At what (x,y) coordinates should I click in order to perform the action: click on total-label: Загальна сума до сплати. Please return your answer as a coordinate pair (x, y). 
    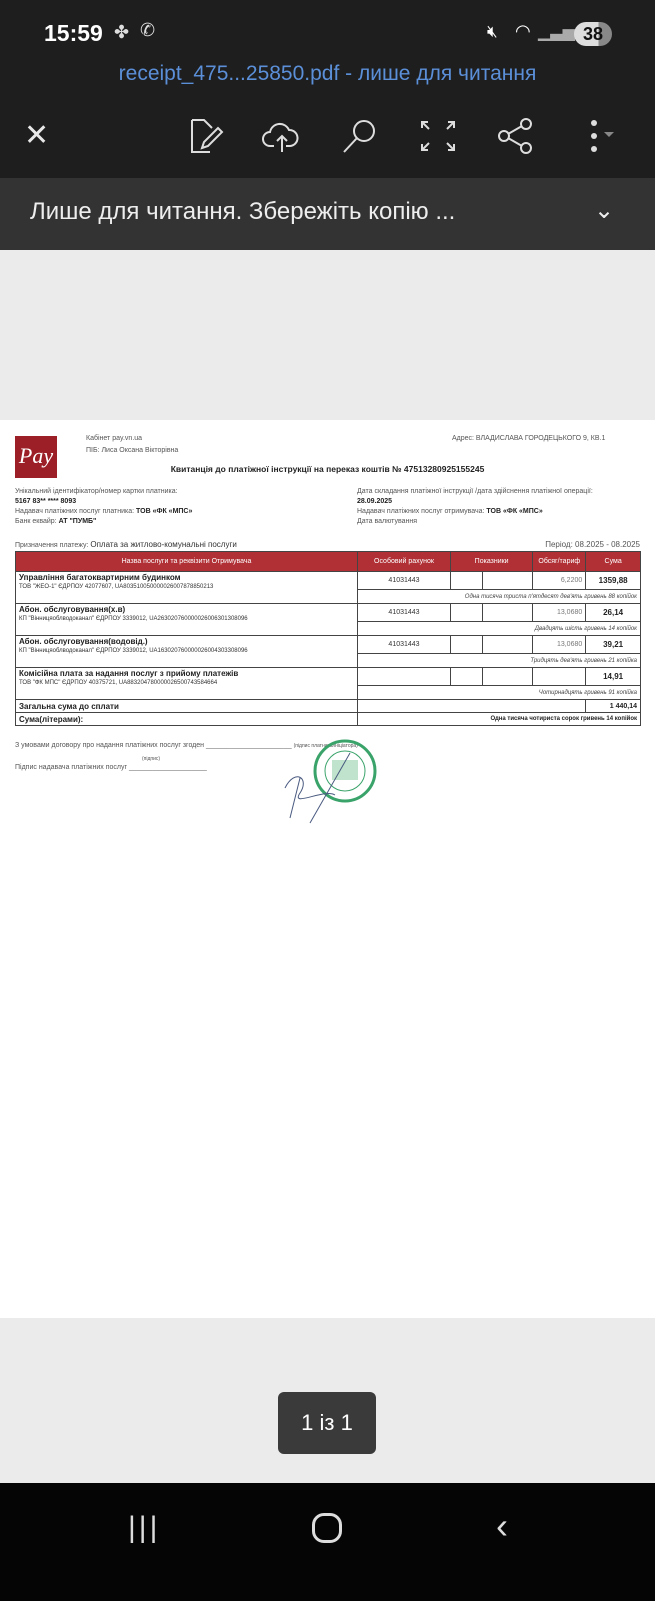
    Looking at the image, I should click on (186, 706).